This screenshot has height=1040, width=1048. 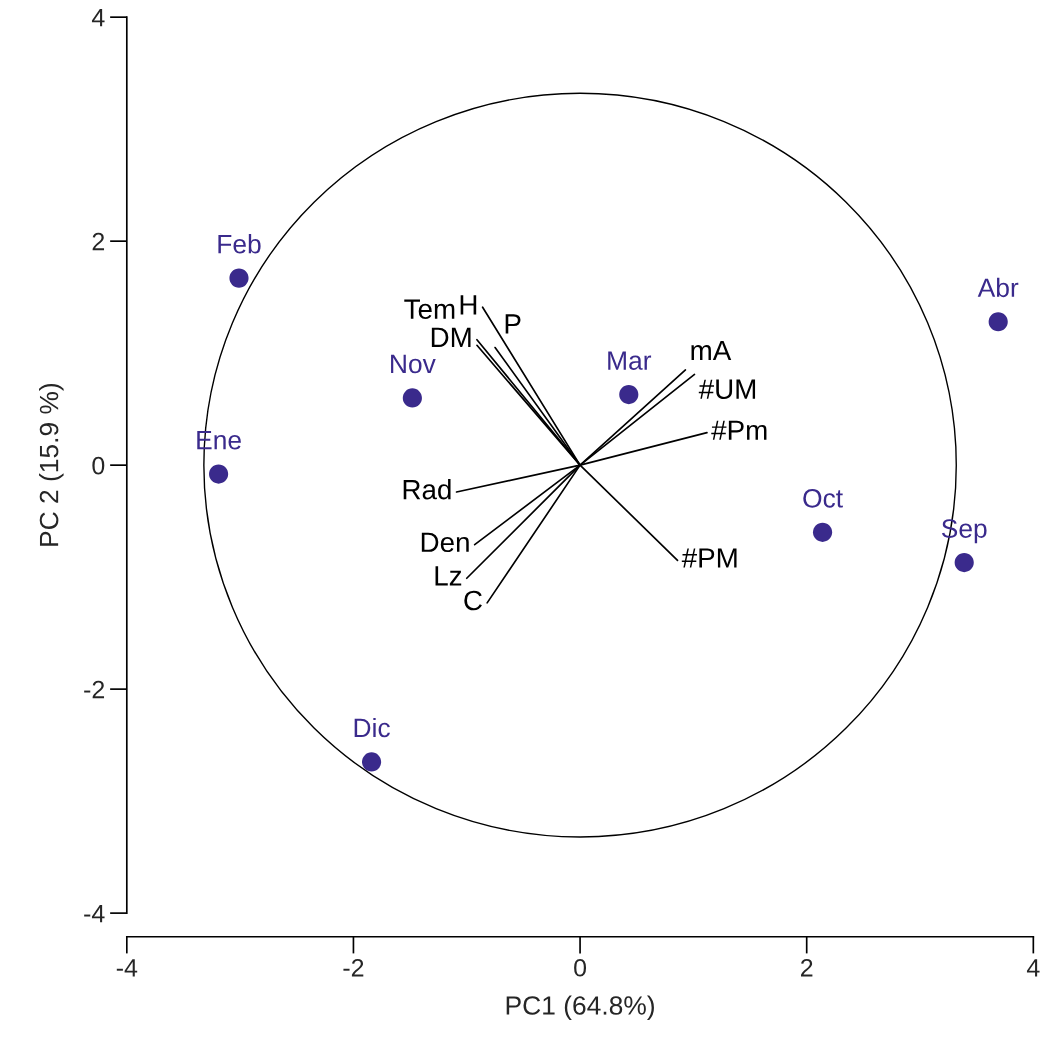 What do you see at coordinates (448, 576) in the screenshot?
I see `series-label: Lz` at bounding box center [448, 576].